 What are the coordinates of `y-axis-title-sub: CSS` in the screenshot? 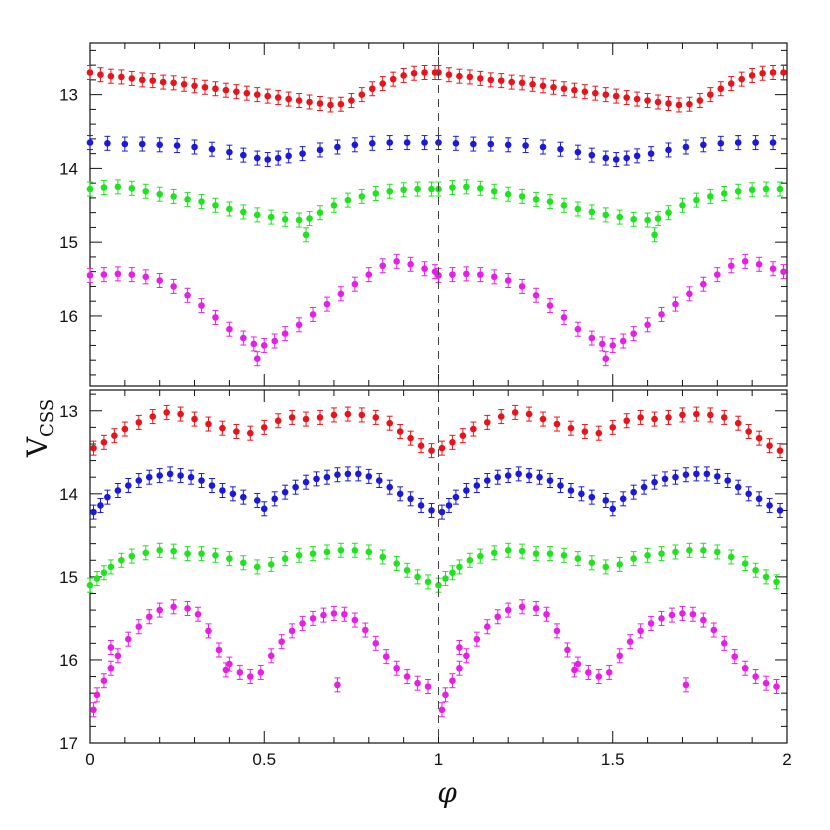 It's located at (47, 418).